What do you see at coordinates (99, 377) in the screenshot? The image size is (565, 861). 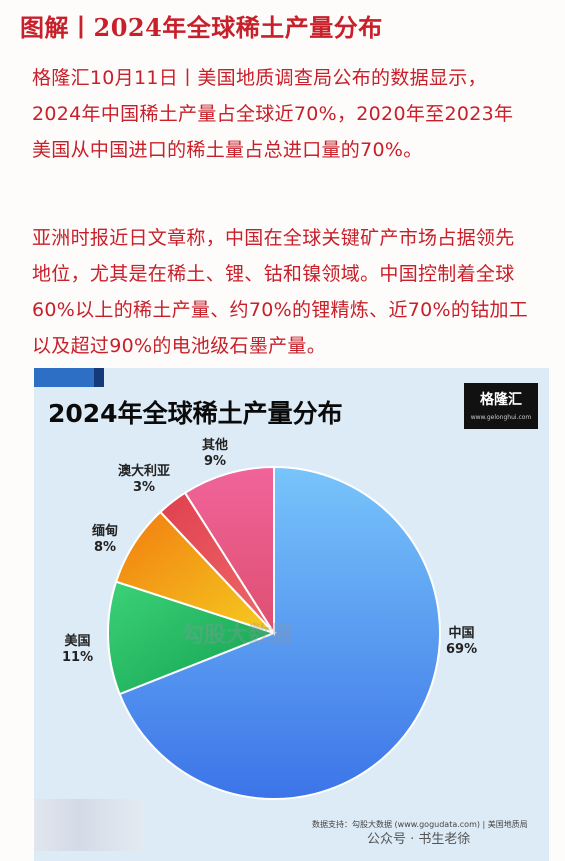 I see `accent-bar-dark` at bounding box center [99, 377].